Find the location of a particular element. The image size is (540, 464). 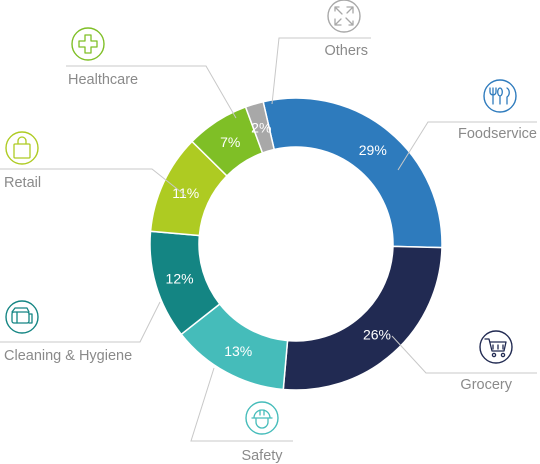

percent-label-cleaning-hygiene: 12% is located at coordinates (180, 279).